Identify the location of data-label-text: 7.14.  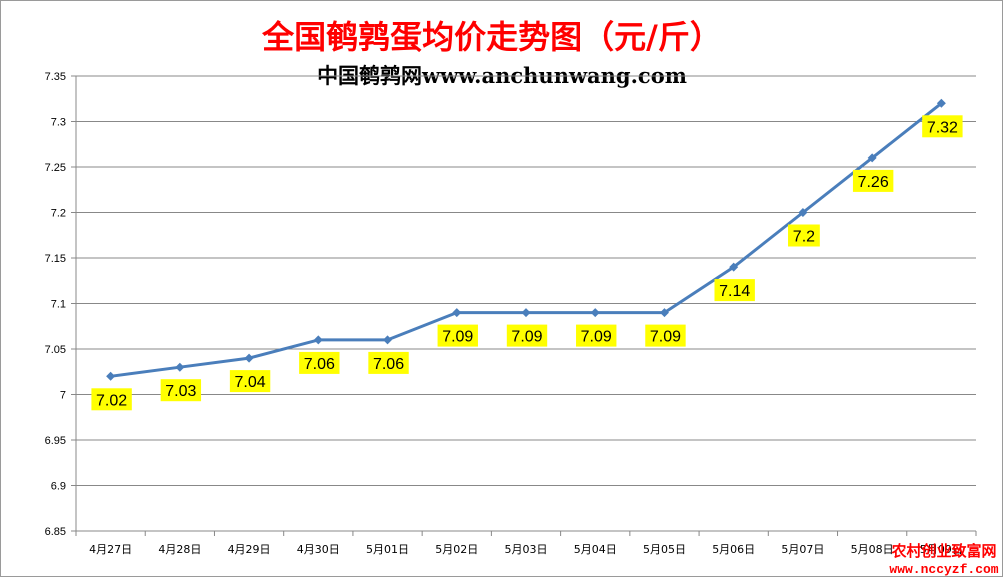
(734, 291).